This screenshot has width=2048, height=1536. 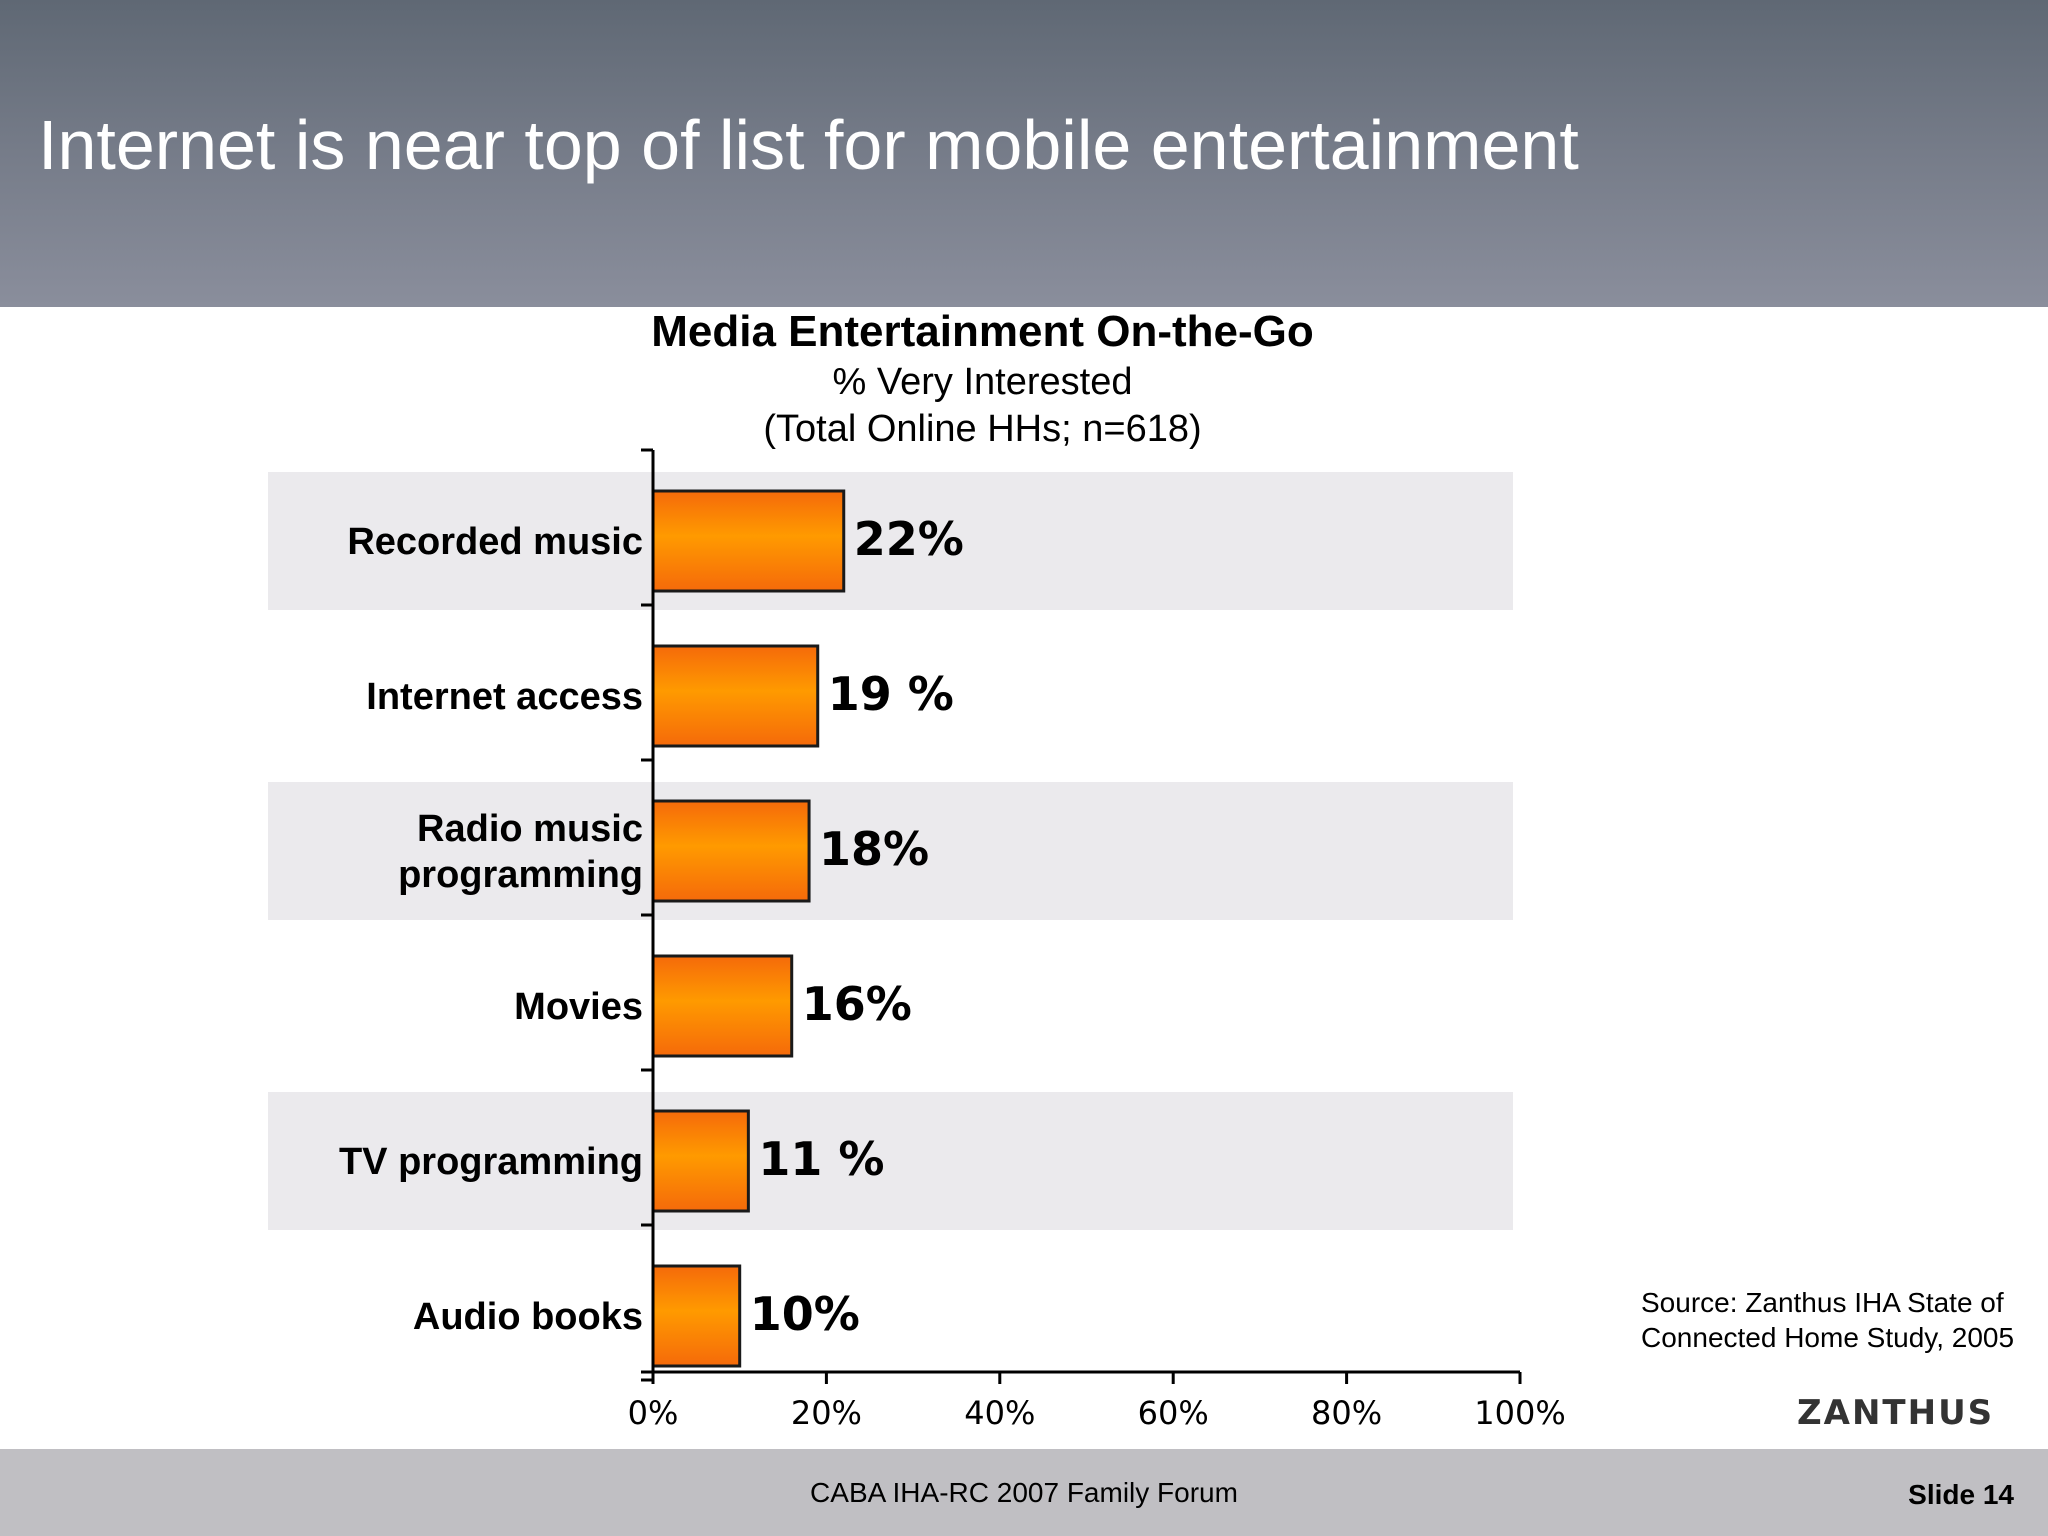 I want to click on x-tick-label: 80%, so click(x=1346, y=1413).